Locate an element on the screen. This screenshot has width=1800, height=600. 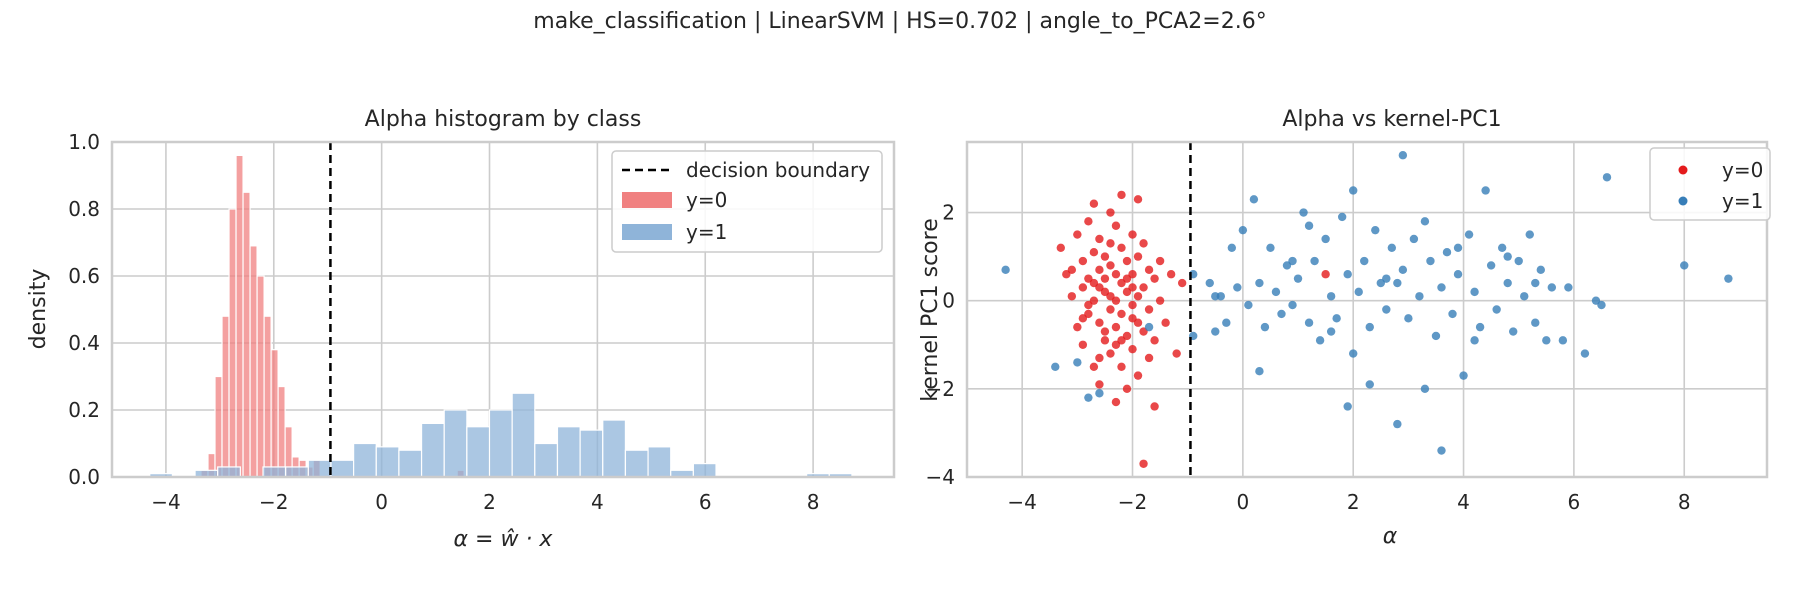
scatter-x-axis-label: α is located at coordinates (1390, 536).